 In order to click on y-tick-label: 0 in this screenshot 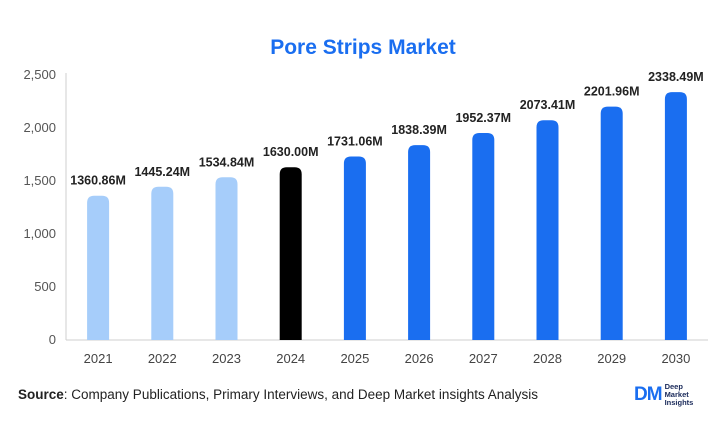, I will do `click(52, 339)`.